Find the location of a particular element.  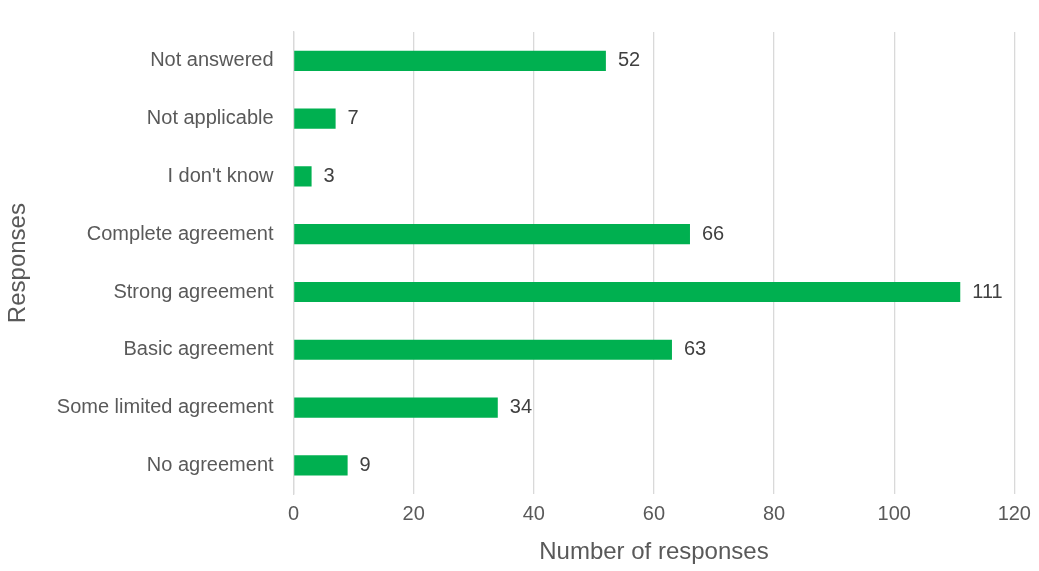

x-axis-title: Number of responses is located at coordinates (654, 551).